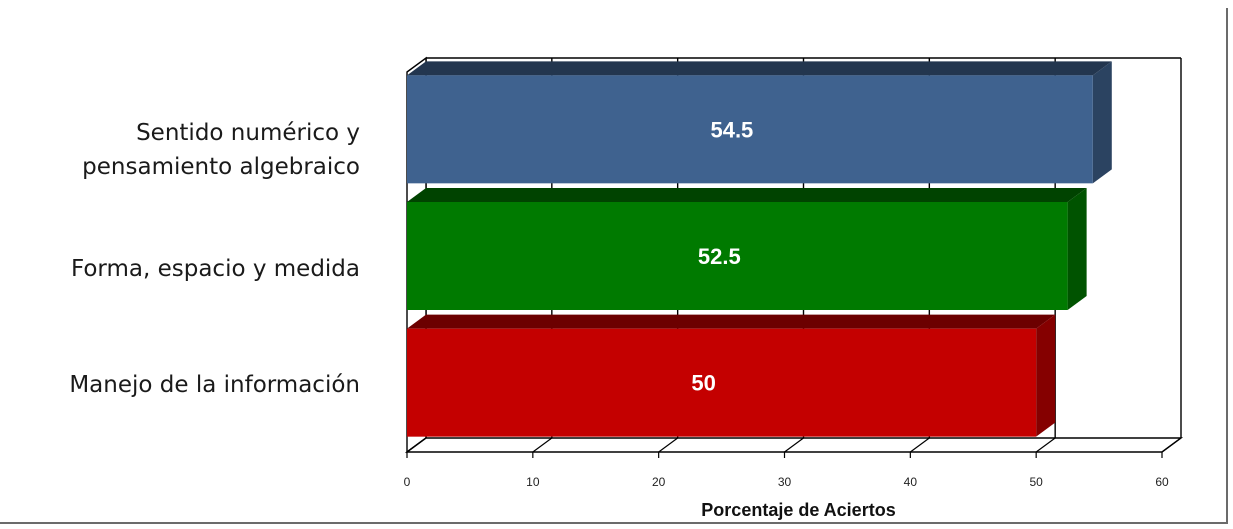 The image size is (1233, 529). What do you see at coordinates (1227, 266) in the screenshot?
I see `frame-right-border` at bounding box center [1227, 266].